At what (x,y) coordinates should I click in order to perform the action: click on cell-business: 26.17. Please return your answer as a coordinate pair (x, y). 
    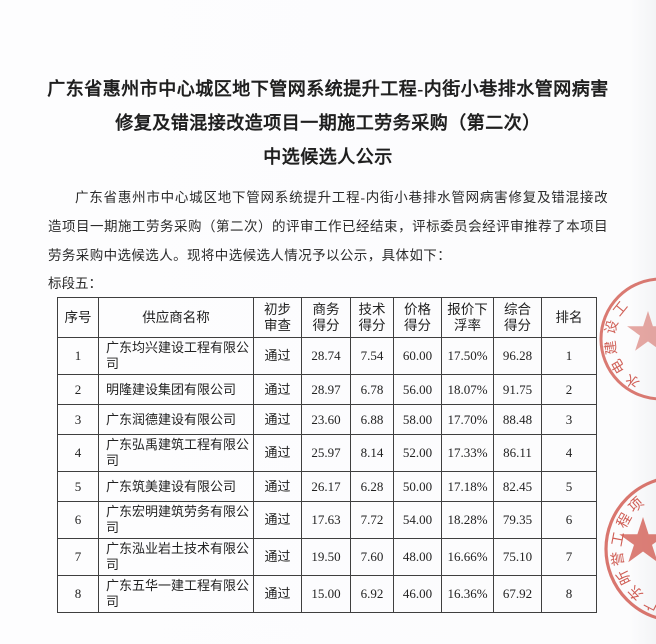
    Looking at the image, I should click on (326, 486).